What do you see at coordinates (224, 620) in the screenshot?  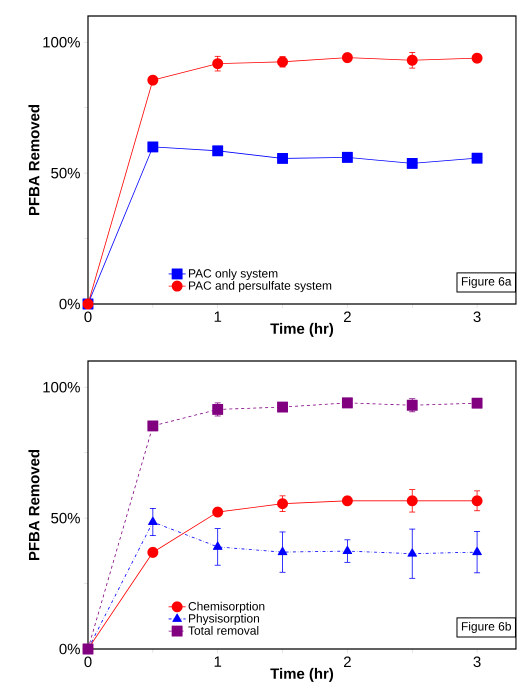 I see `legend-label: Physisorption` at bounding box center [224, 620].